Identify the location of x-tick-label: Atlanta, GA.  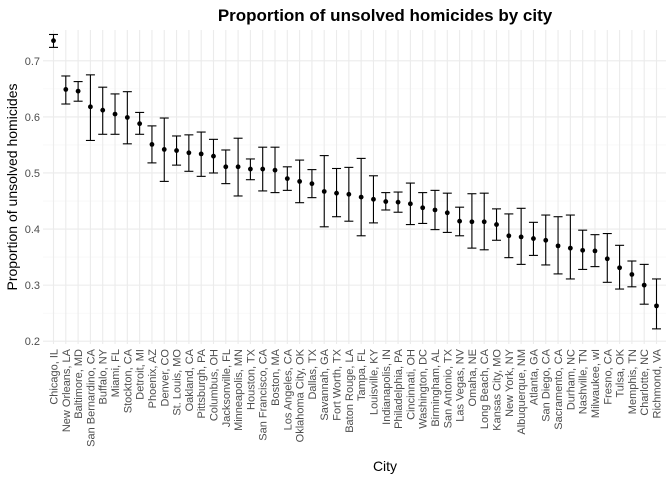
(534, 376).